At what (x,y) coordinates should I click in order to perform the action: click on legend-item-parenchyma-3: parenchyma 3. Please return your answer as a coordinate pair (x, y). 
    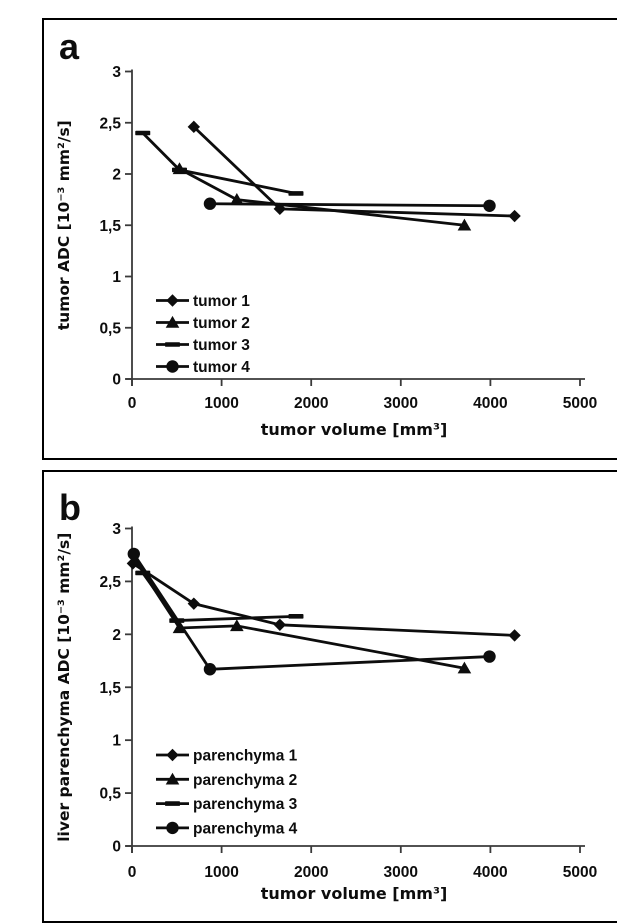
    Looking at the image, I should click on (227, 804).